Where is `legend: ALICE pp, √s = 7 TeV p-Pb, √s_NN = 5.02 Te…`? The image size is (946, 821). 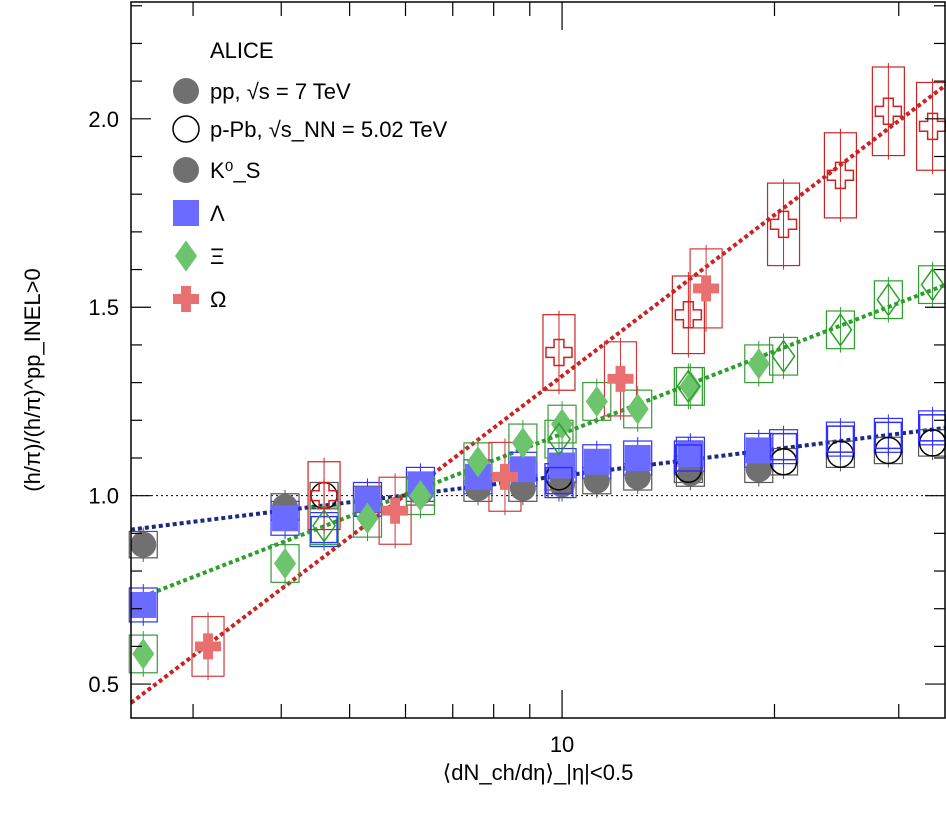 legend: ALICE pp, √s = 7 TeV p-Pb, √s_NN = 5.02 Te… is located at coordinates (310, 175).